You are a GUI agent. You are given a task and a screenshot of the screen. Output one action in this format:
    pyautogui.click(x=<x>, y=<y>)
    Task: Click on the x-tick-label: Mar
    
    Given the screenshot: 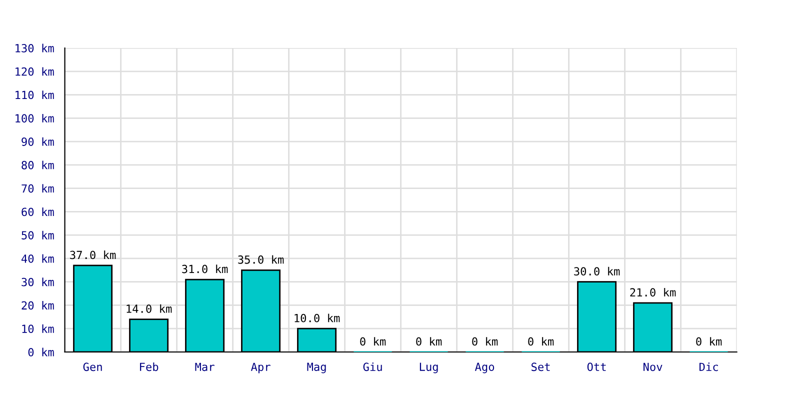 What is the action you would take?
    pyautogui.click(x=204, y=367)
    